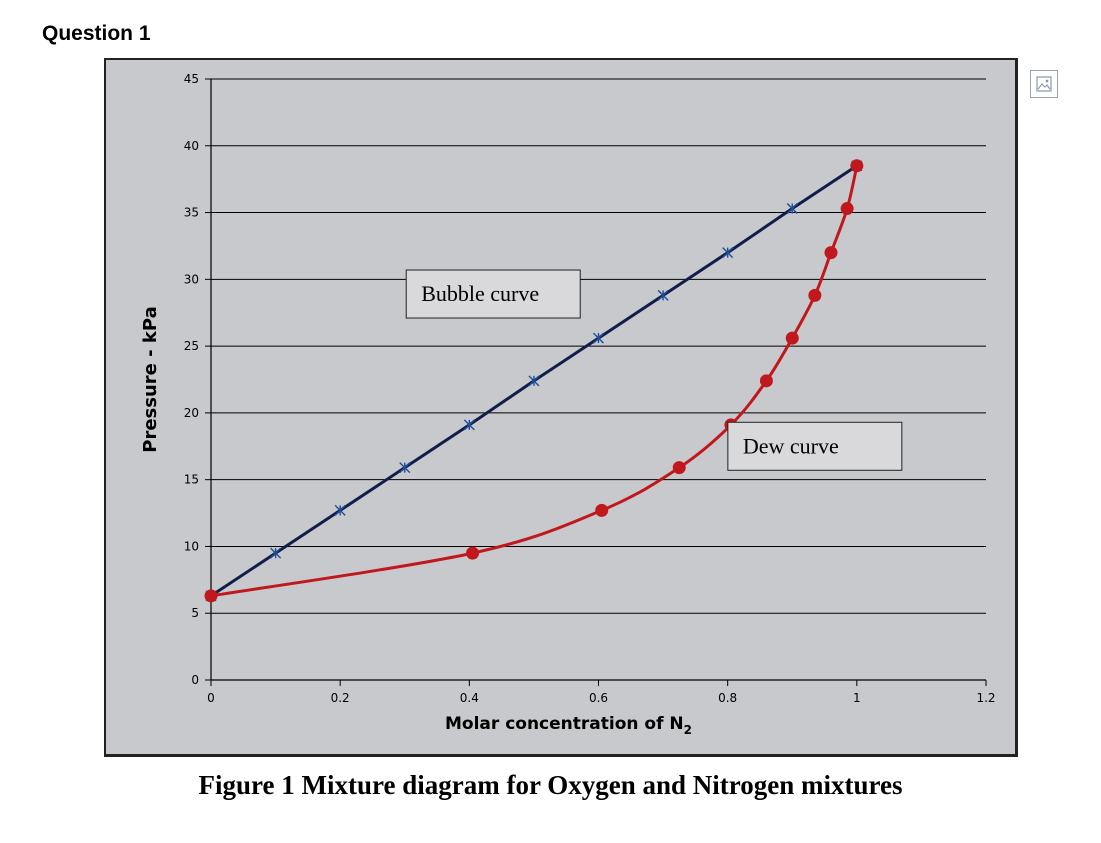 Image resolution: width=1101 pixels, height=843 pixels. What do you see at coordinates (469, 698) in the screenshot?
I see `x-tick-label: 0.4` at bounding box center [469, 698].